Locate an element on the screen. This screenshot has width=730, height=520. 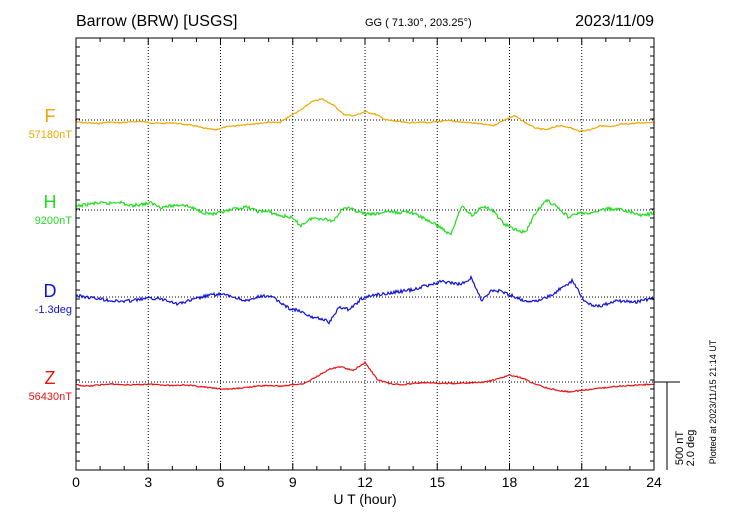
series-line-Z is located at coordinates (365, 377).